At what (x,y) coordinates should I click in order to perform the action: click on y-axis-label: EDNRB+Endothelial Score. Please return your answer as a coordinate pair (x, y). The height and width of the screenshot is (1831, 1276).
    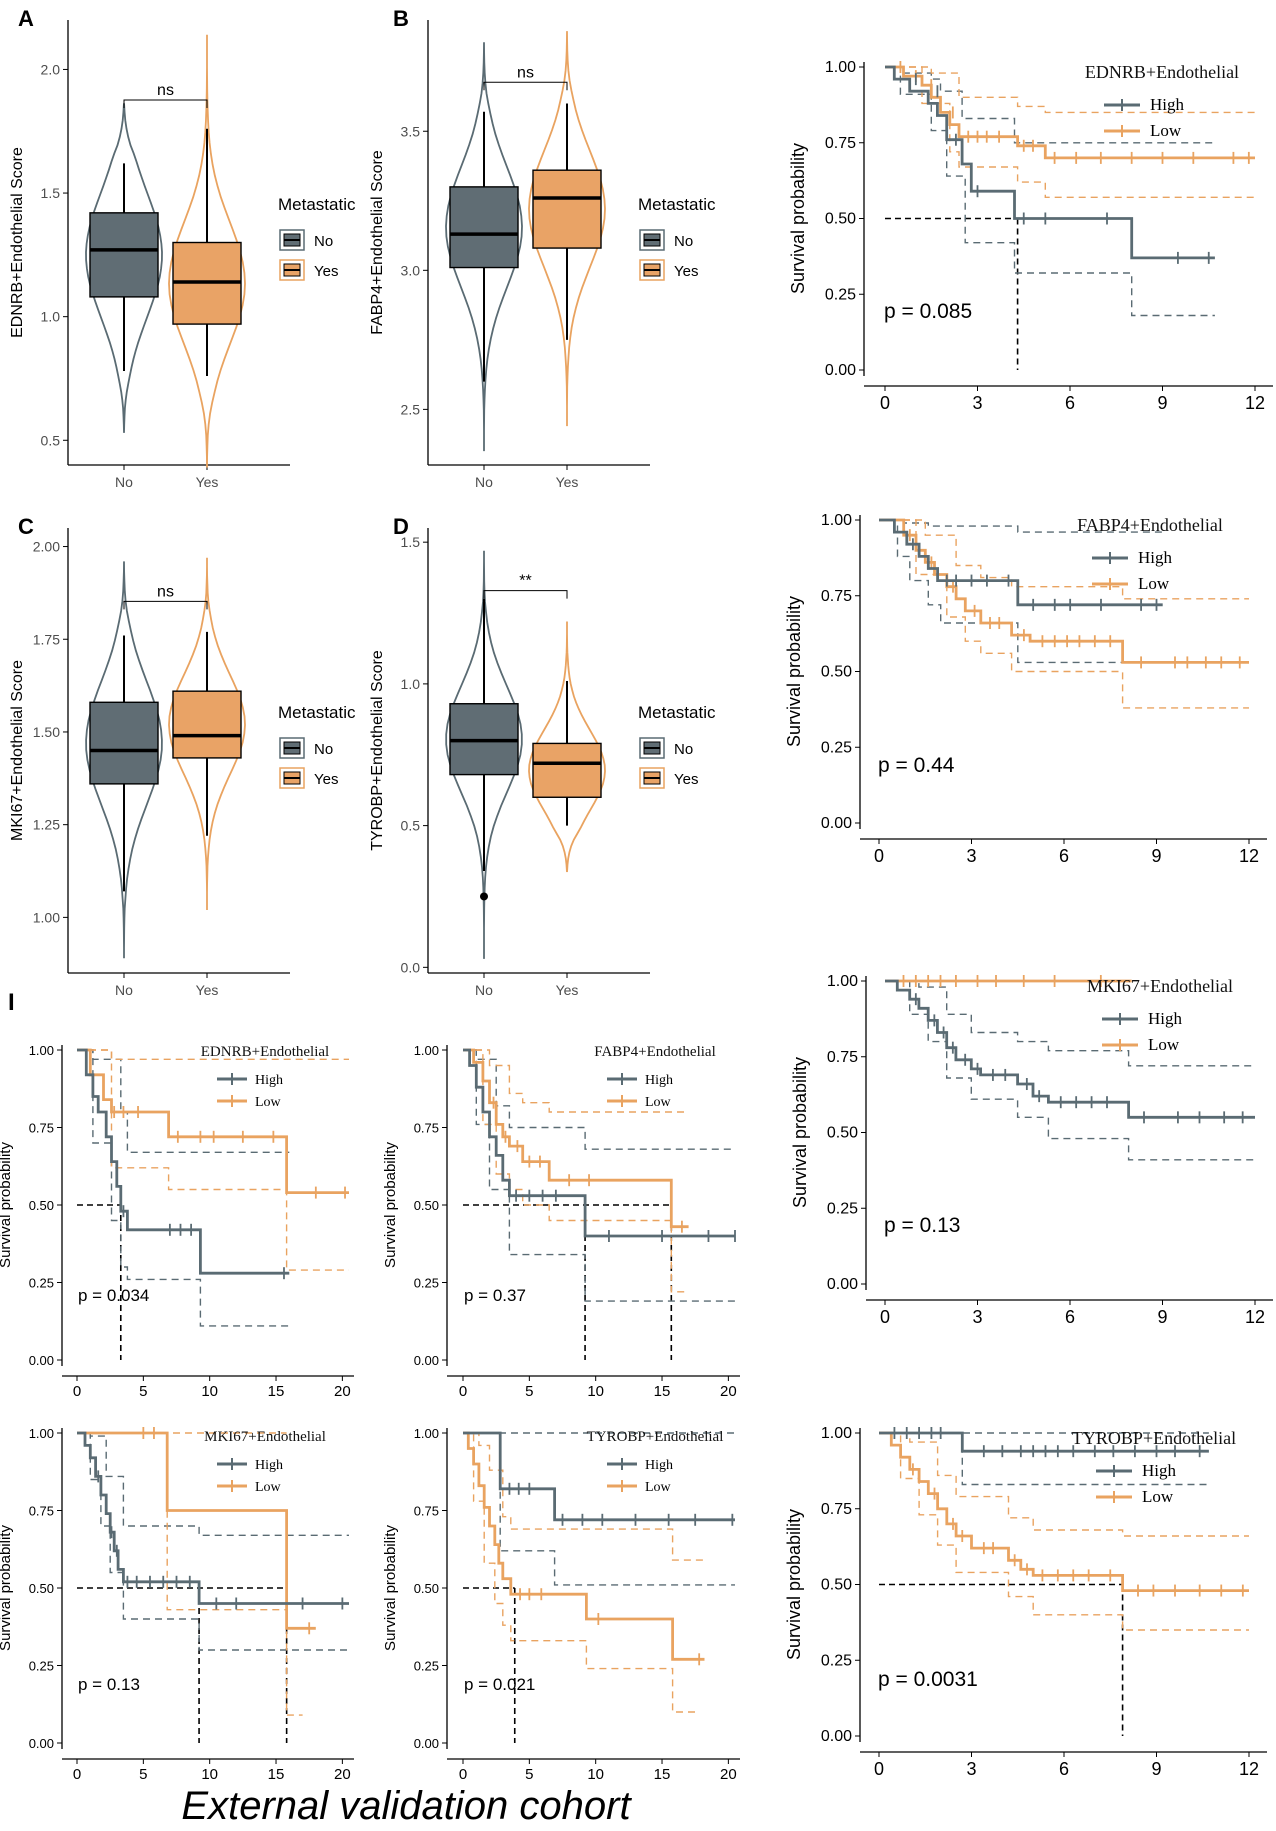
    Looking at the image, I should click on (17, 242).